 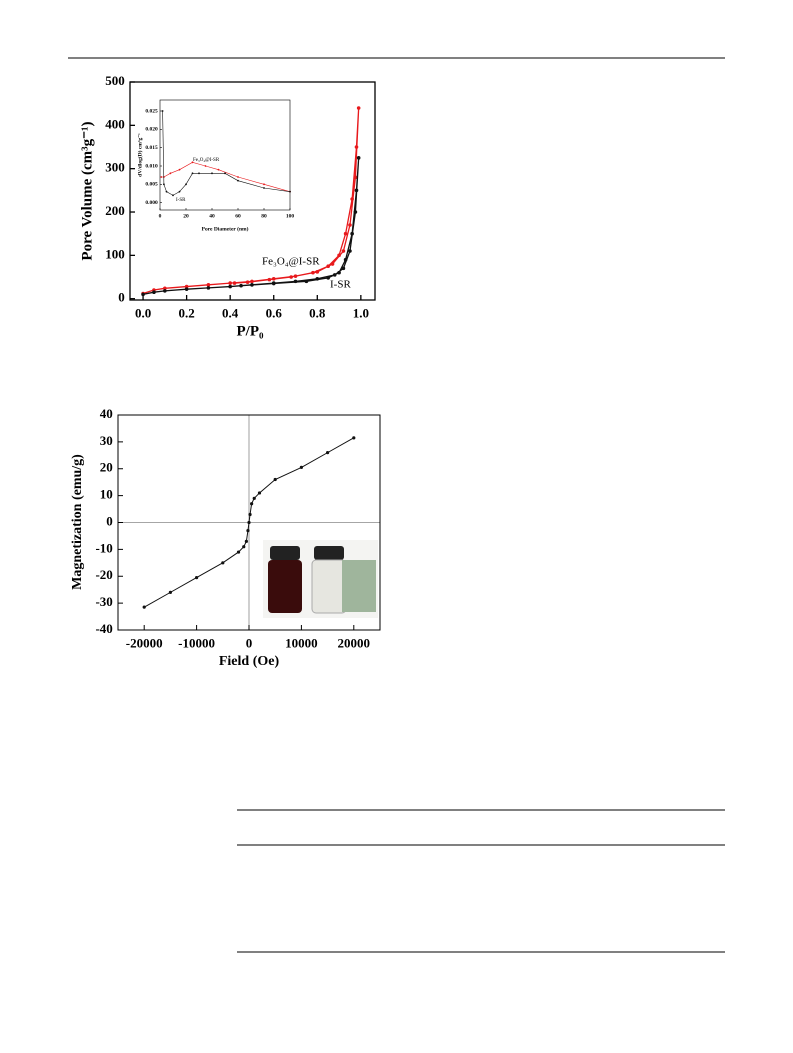 I want to click on x-tick-label: 0, so click(x=249, y=642).